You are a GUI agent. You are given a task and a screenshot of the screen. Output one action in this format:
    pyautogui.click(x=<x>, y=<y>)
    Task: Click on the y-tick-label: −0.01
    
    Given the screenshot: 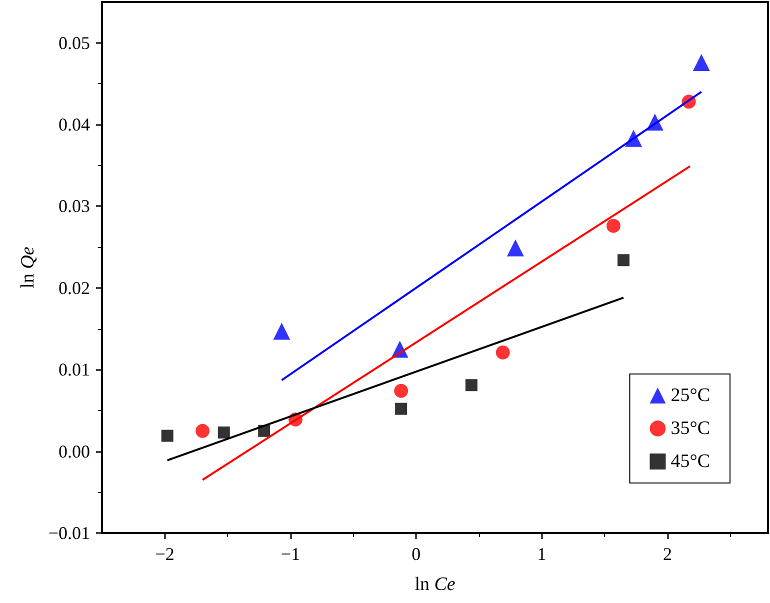 What is the action you would take?
    pyautogui.click(x=69, y=533)
    